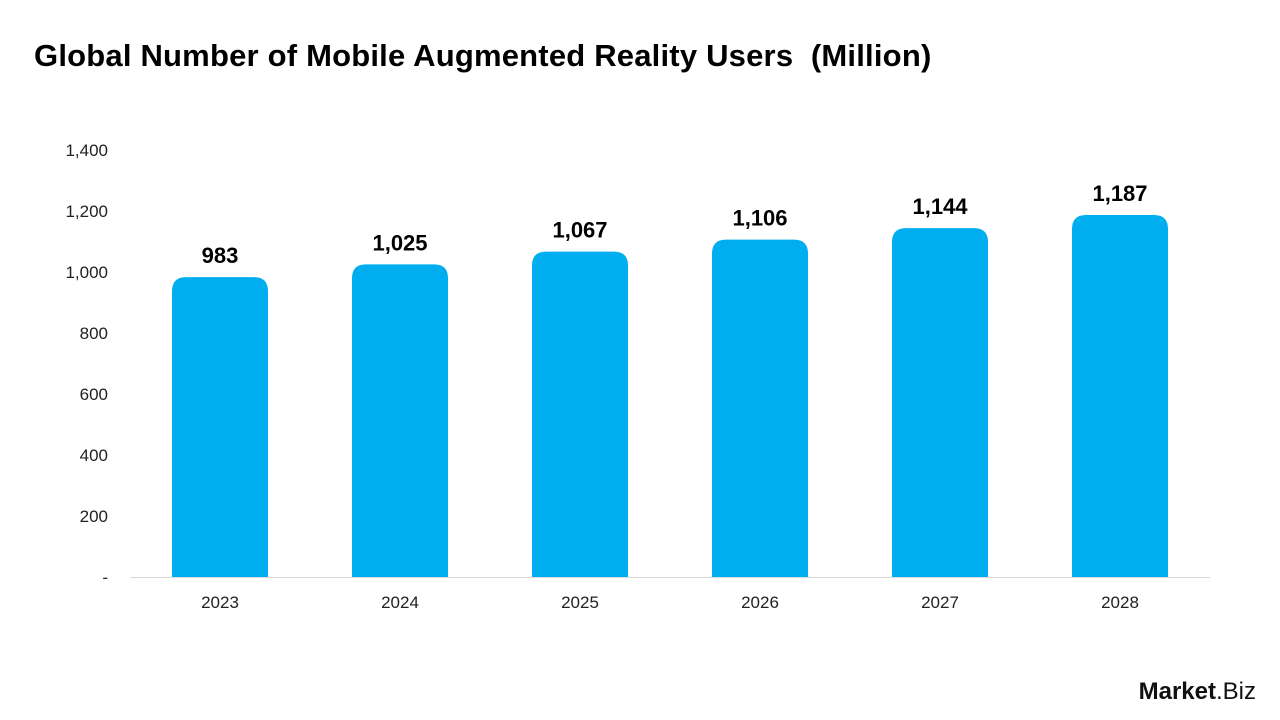 Image resolution: width=1280 pixels, height=720 pixels. Describe the element at coordinates (400, 602) in the screenshot. I see `x-tick-label: 2024` at that location.